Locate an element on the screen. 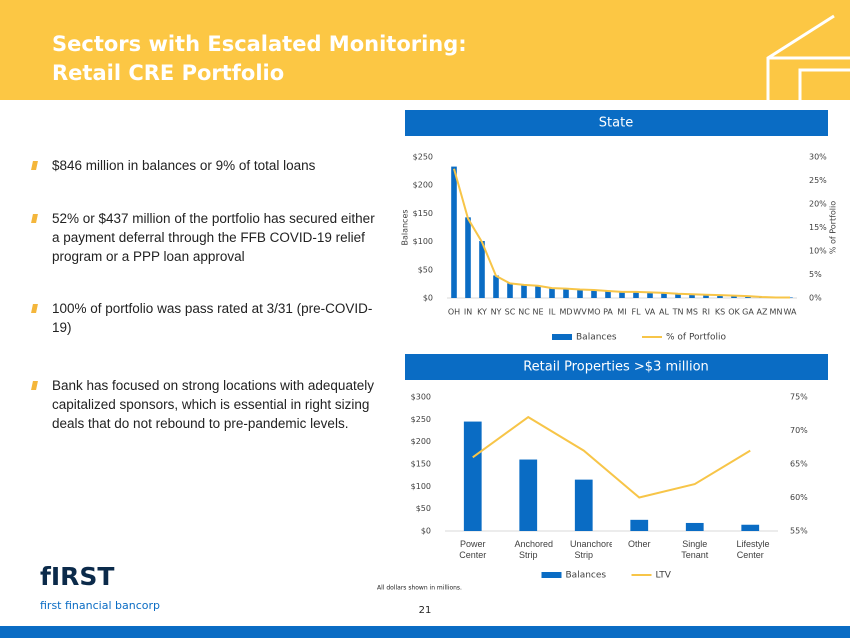  y2-tick-label: 30% is located at coordinates (818, 157).